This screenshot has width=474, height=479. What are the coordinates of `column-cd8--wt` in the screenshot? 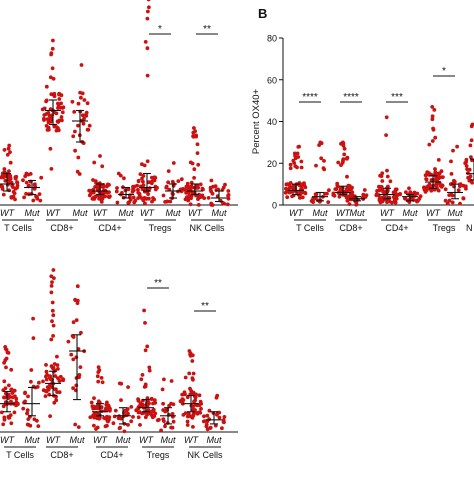 It's located at (53, 104).